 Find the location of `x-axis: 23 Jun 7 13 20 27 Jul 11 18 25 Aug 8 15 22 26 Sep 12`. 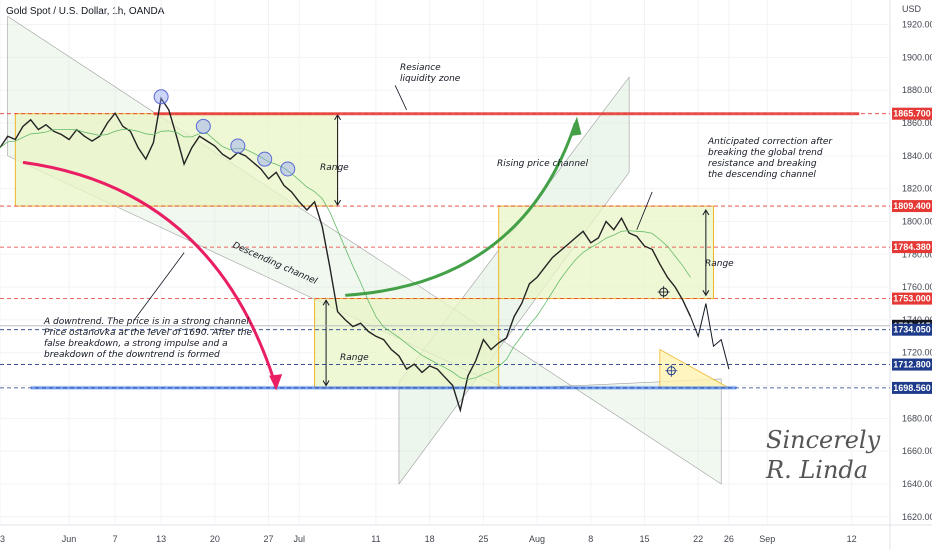

x-axis: 23 Jun 7 13 20 27 Jul 11 18 25 Aug 8 15 22 26 Sep 12 is located at coordinates (428, 539).